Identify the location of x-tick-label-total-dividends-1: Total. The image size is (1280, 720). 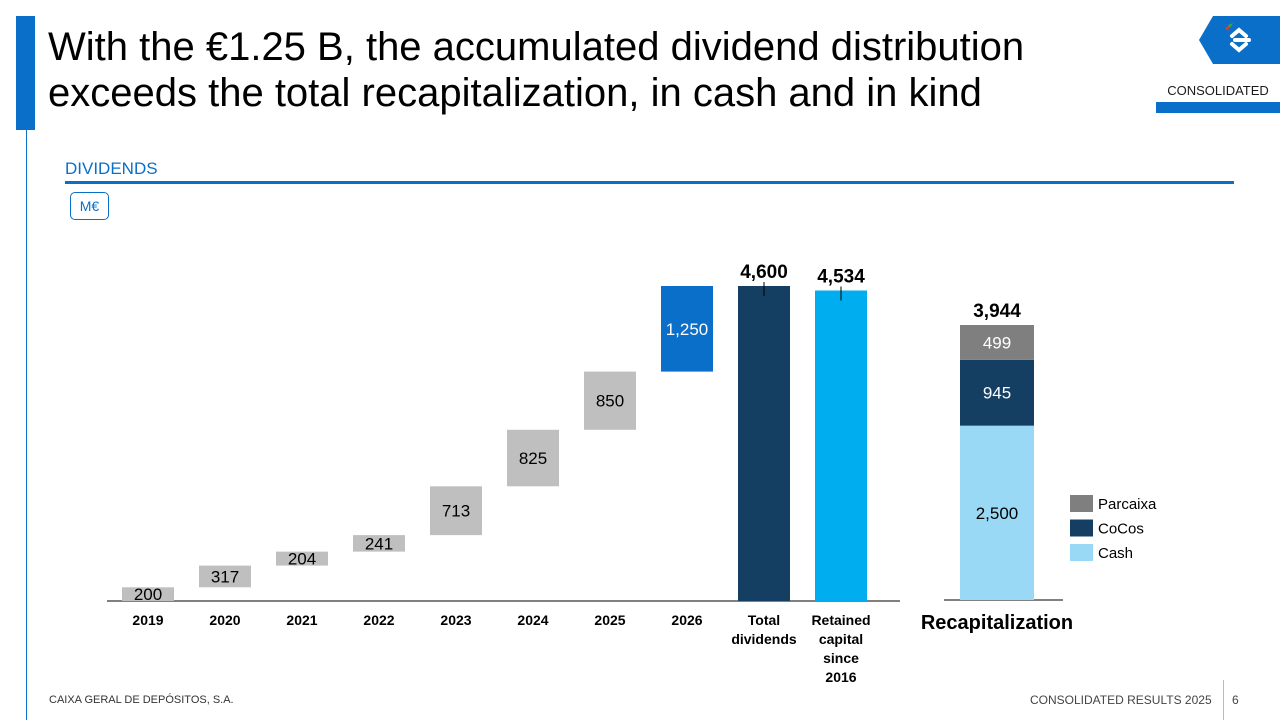
(764, 620).